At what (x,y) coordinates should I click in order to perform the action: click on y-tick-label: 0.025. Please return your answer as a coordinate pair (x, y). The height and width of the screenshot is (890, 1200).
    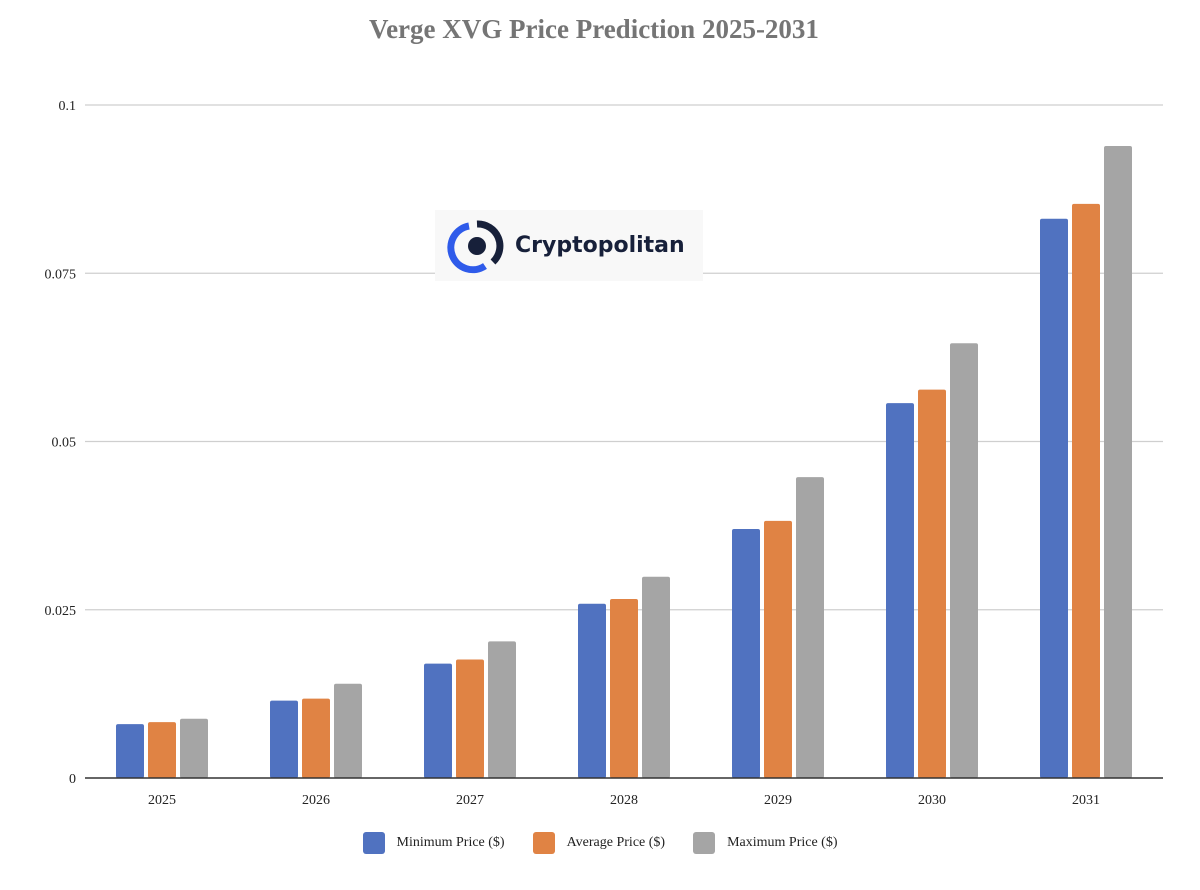
    Looking at the image, I should click on (61, 611).